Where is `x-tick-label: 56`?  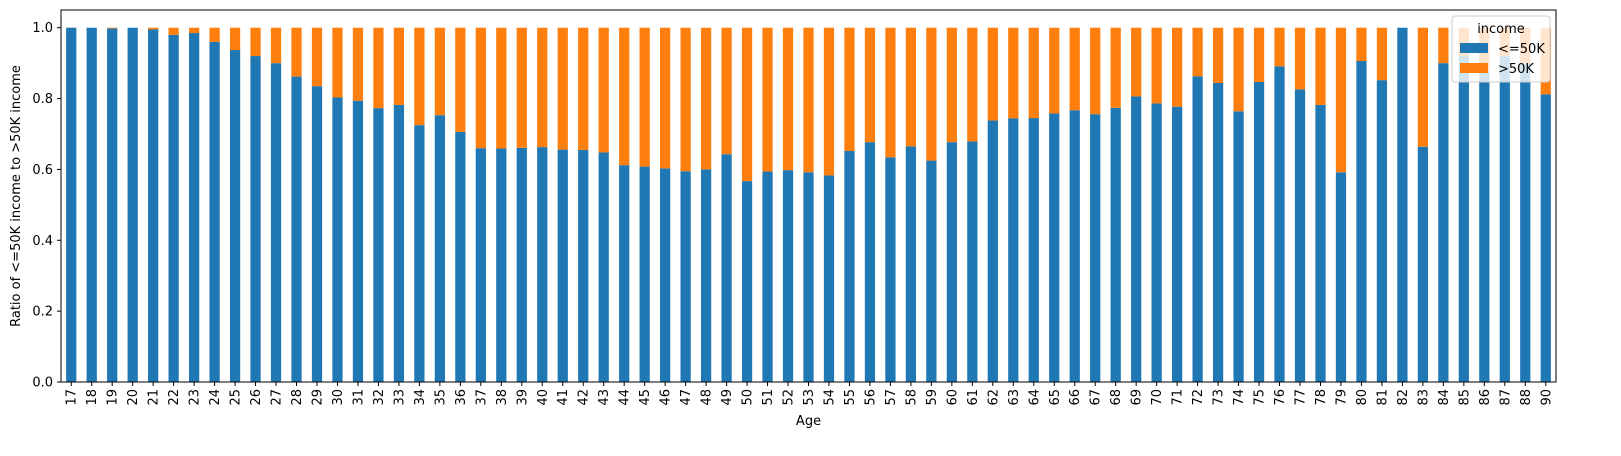 x-tick-label: 56 is located at coordinates (870, 397).